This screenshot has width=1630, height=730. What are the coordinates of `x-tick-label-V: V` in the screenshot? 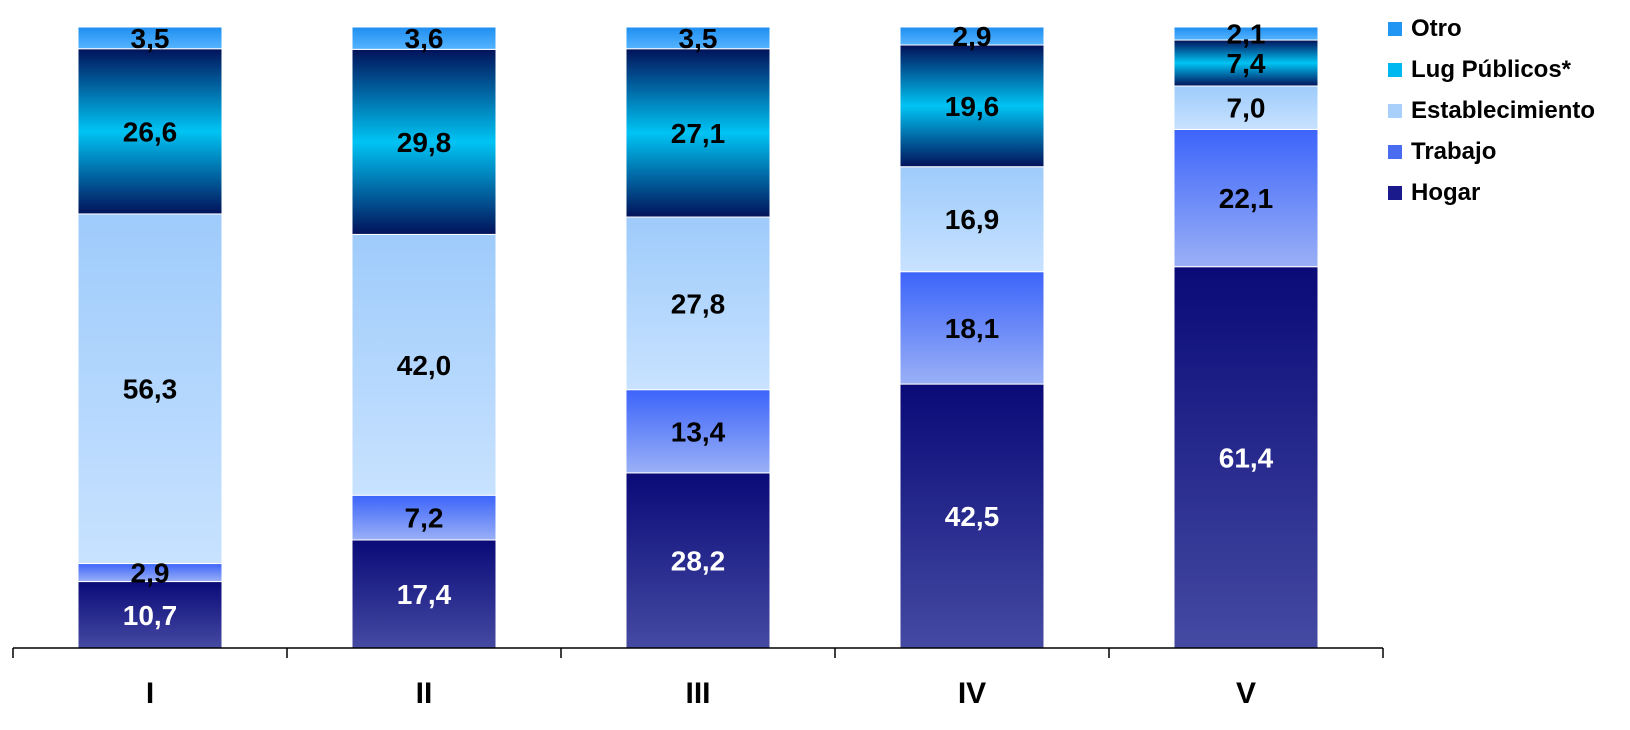 It's located at (1246, 693).